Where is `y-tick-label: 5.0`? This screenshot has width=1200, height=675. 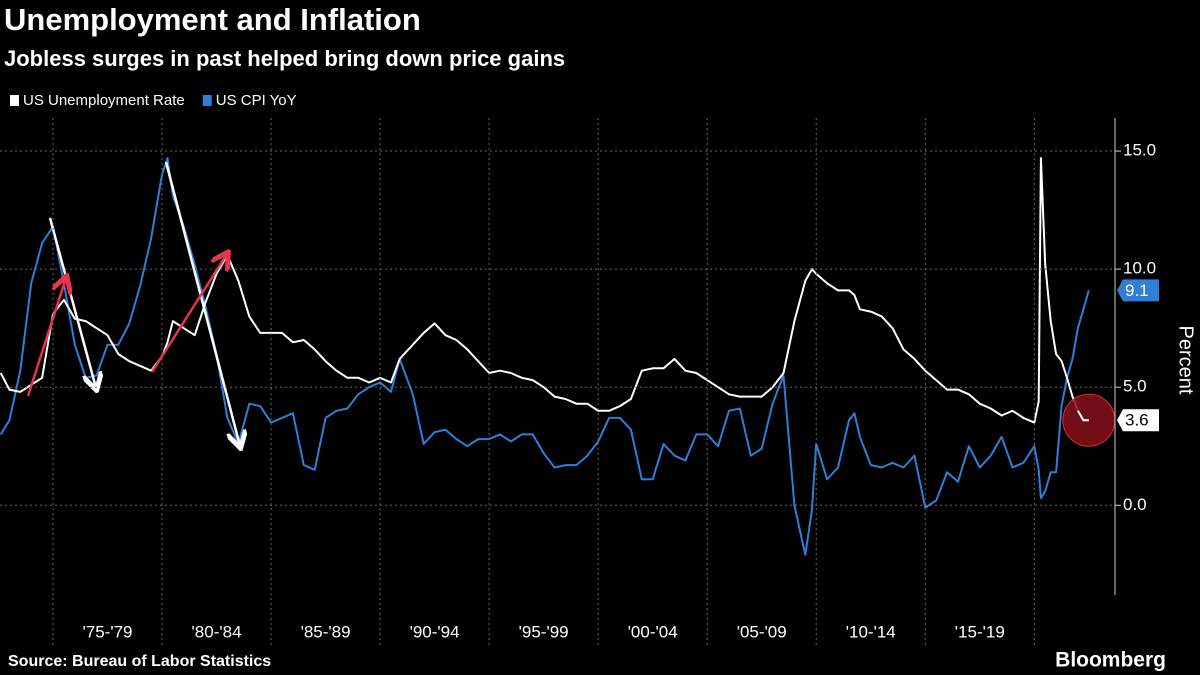 y-tick-label: 5.0 is located at coordinates (1135, 386).